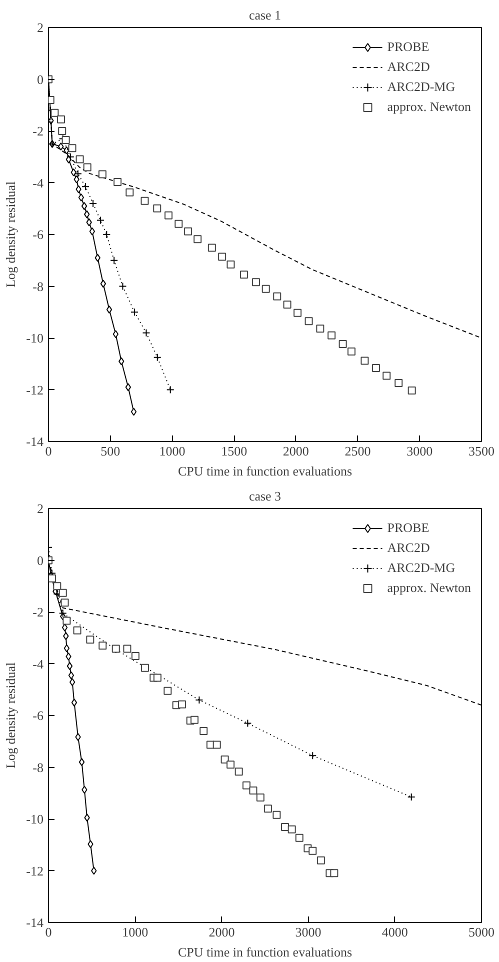  I want to click on chart-title: case 3, so click(265, 496).